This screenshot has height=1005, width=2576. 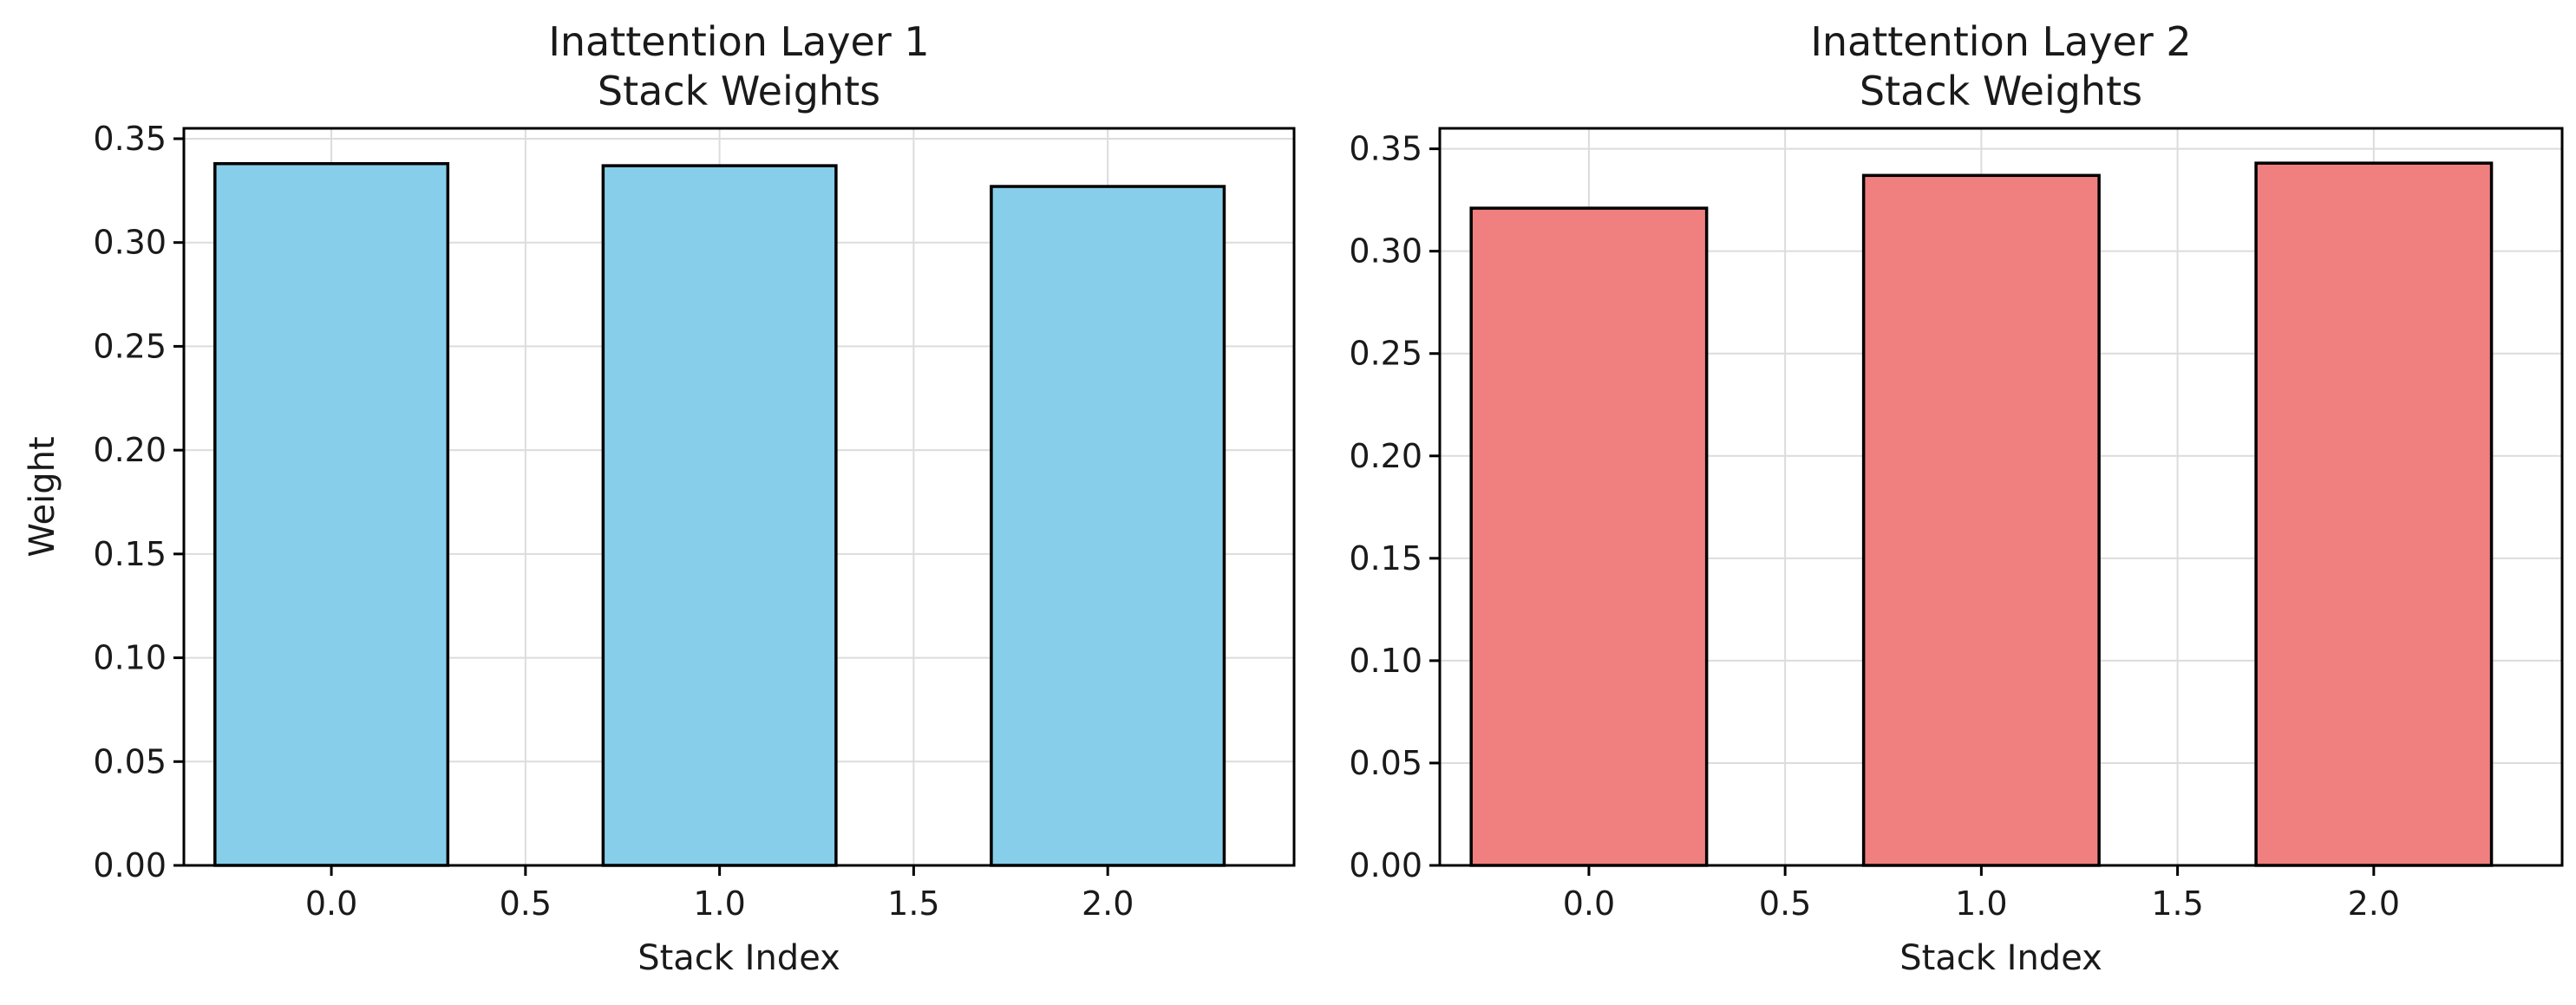 What do you see at coordinates (42, 496) in the screenshot?
I see `y-axis-label: Weight` at bounding box center [42, 496].